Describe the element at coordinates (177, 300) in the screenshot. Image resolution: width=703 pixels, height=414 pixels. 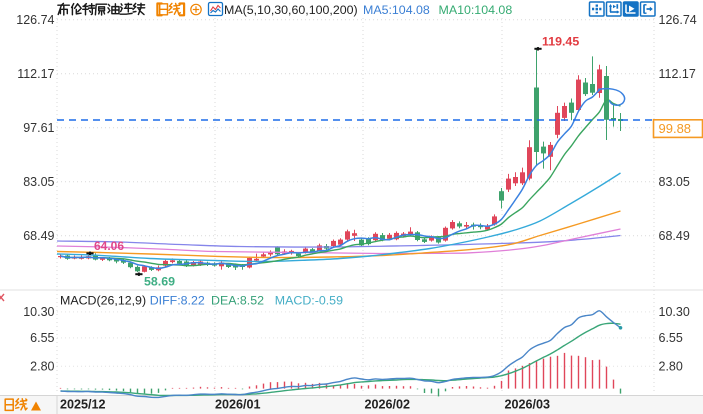
I see `svg-text: DIFF:8.22` at that location.